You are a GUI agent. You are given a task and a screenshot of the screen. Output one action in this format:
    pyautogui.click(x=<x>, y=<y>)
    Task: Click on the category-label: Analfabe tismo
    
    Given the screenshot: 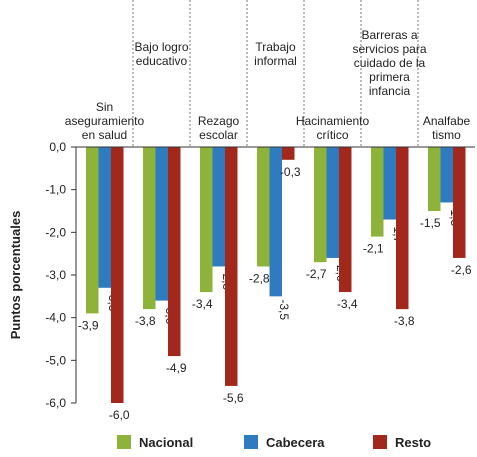 What is the action you would take?
    pyautogui.click(x=446, y=128)
    